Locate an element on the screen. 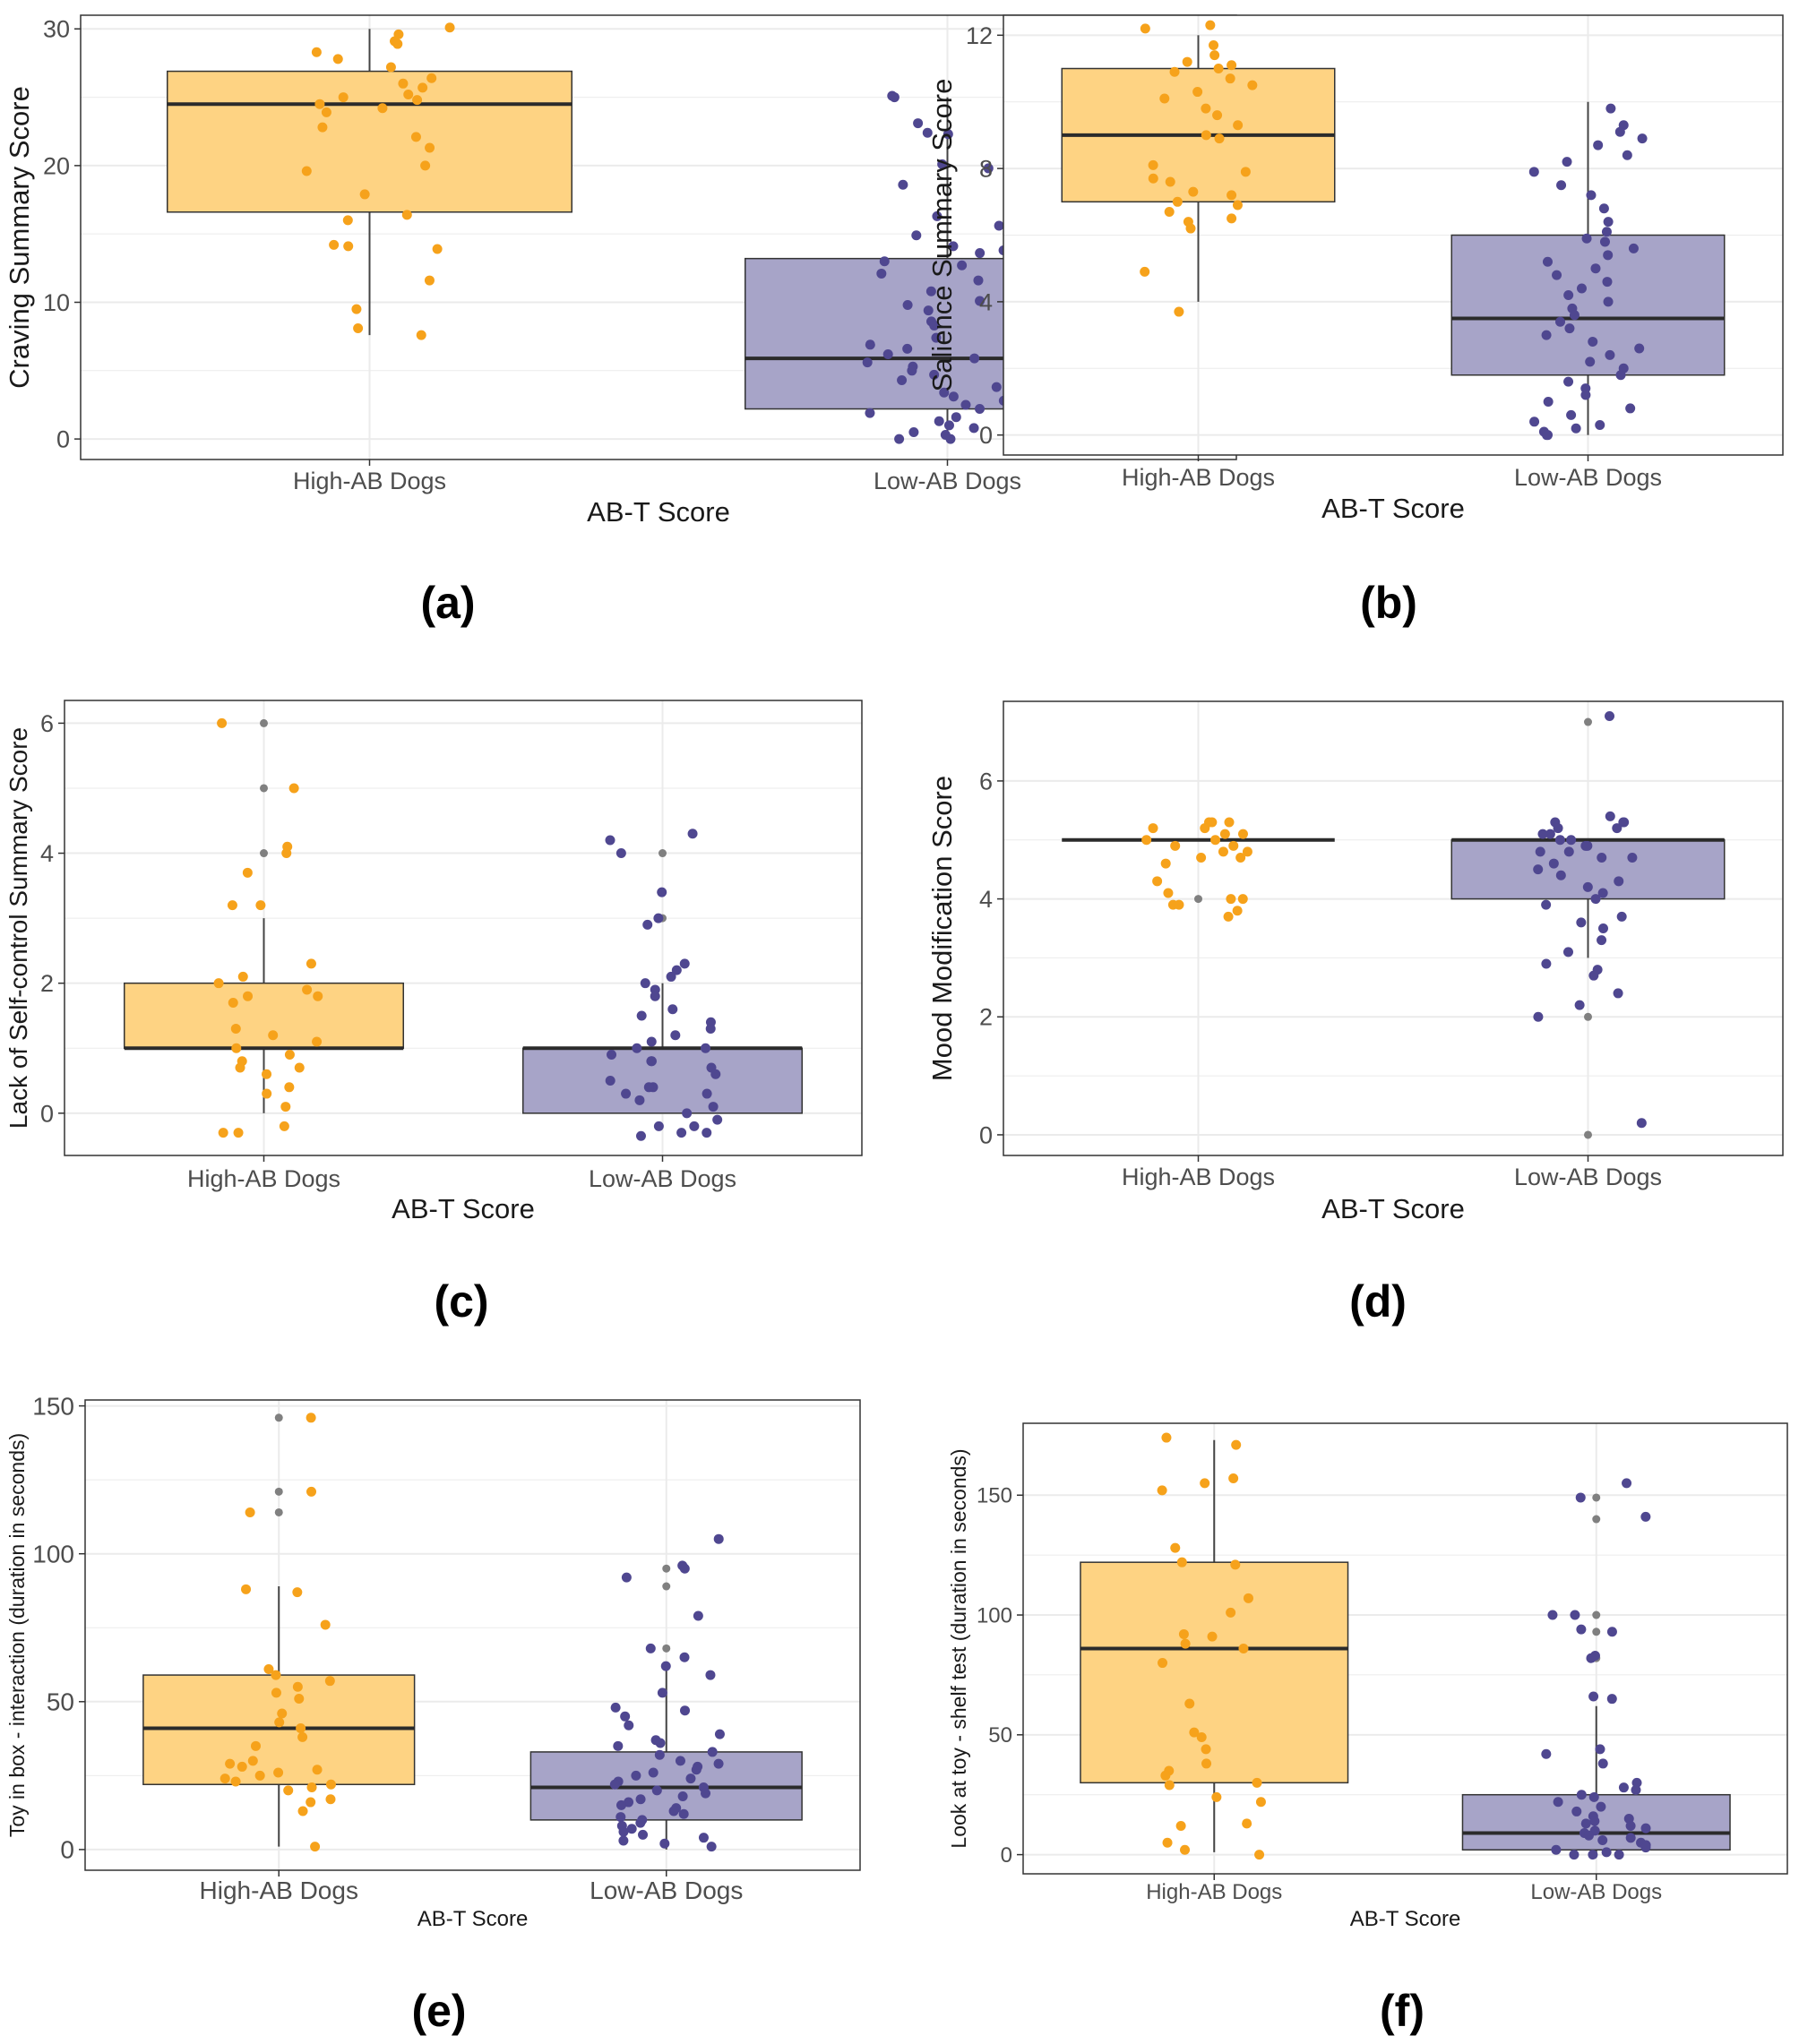 Image resolution: width=1799 pixels, height=2044 pixels. x-tick-label: Low-AB Dogs is located at coordinates (947, 481).